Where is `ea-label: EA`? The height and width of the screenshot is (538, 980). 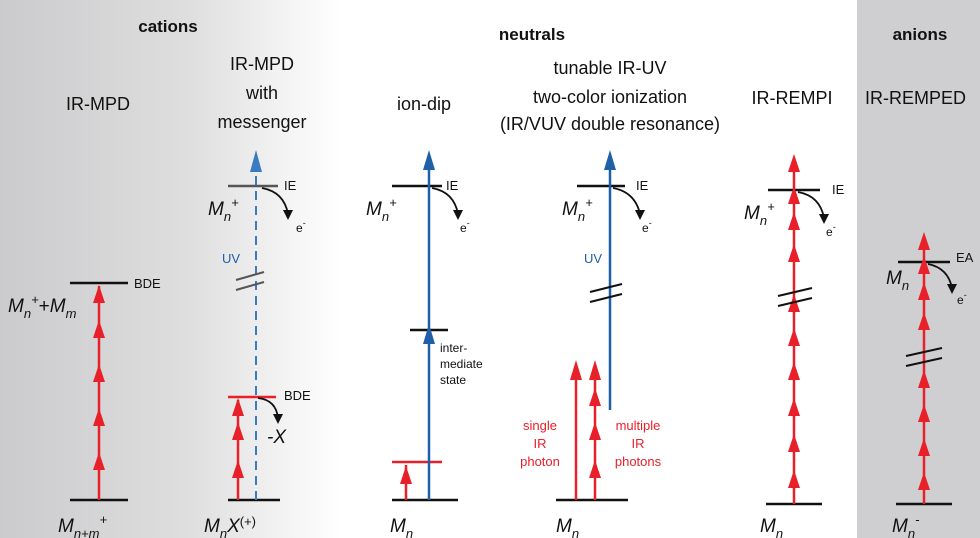
ea-label: EA is located at coordinates (965, 257).